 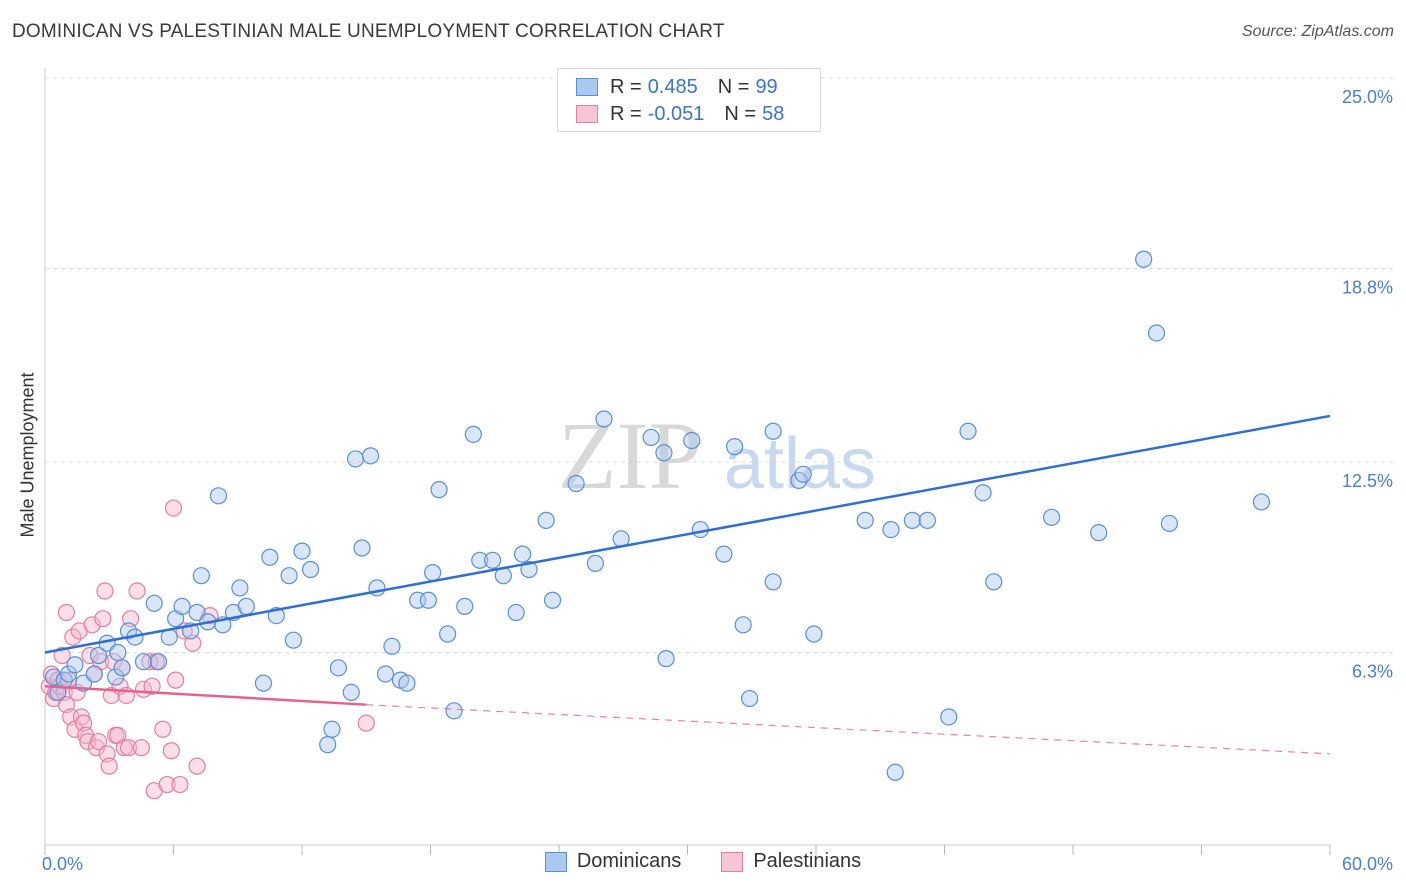 What do you see at coordinates (1372, 671) in the screenshot?
I see `y-tick-label: 6.3%` at bounding box center [1372, 671].